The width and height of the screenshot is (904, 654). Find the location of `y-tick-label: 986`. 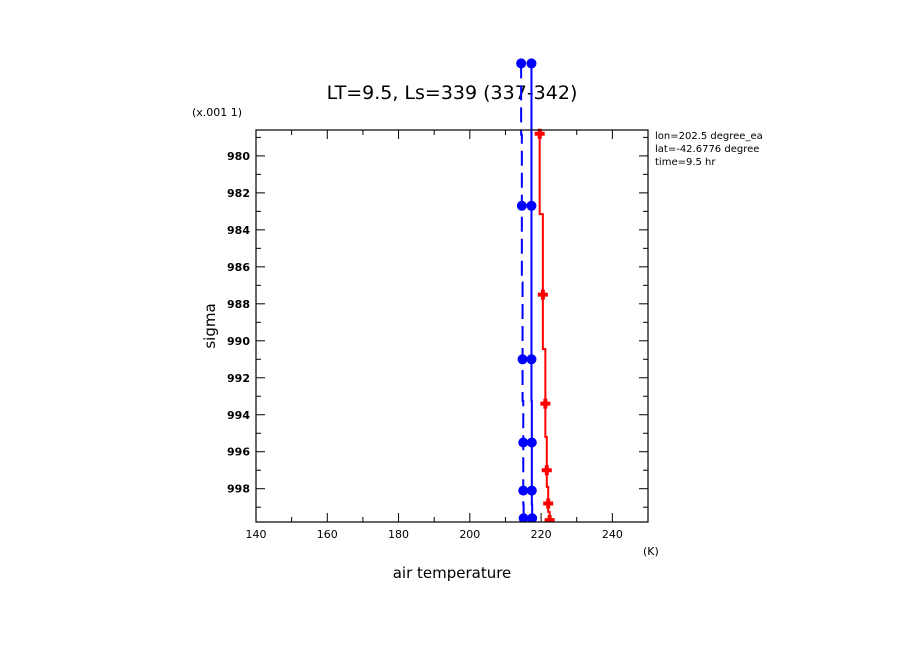

y-tick-label: 986 is located at coordinates (238, 267).